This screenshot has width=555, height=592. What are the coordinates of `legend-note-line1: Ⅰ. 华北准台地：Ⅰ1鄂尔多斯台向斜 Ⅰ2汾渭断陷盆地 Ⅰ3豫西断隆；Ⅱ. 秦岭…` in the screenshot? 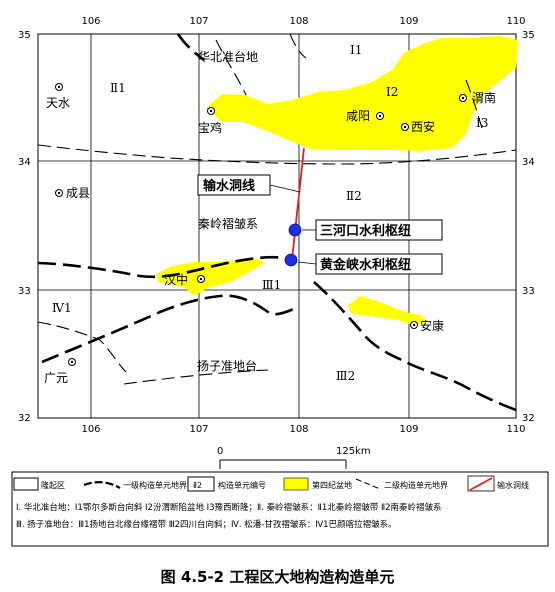 It's located at (229, 508).